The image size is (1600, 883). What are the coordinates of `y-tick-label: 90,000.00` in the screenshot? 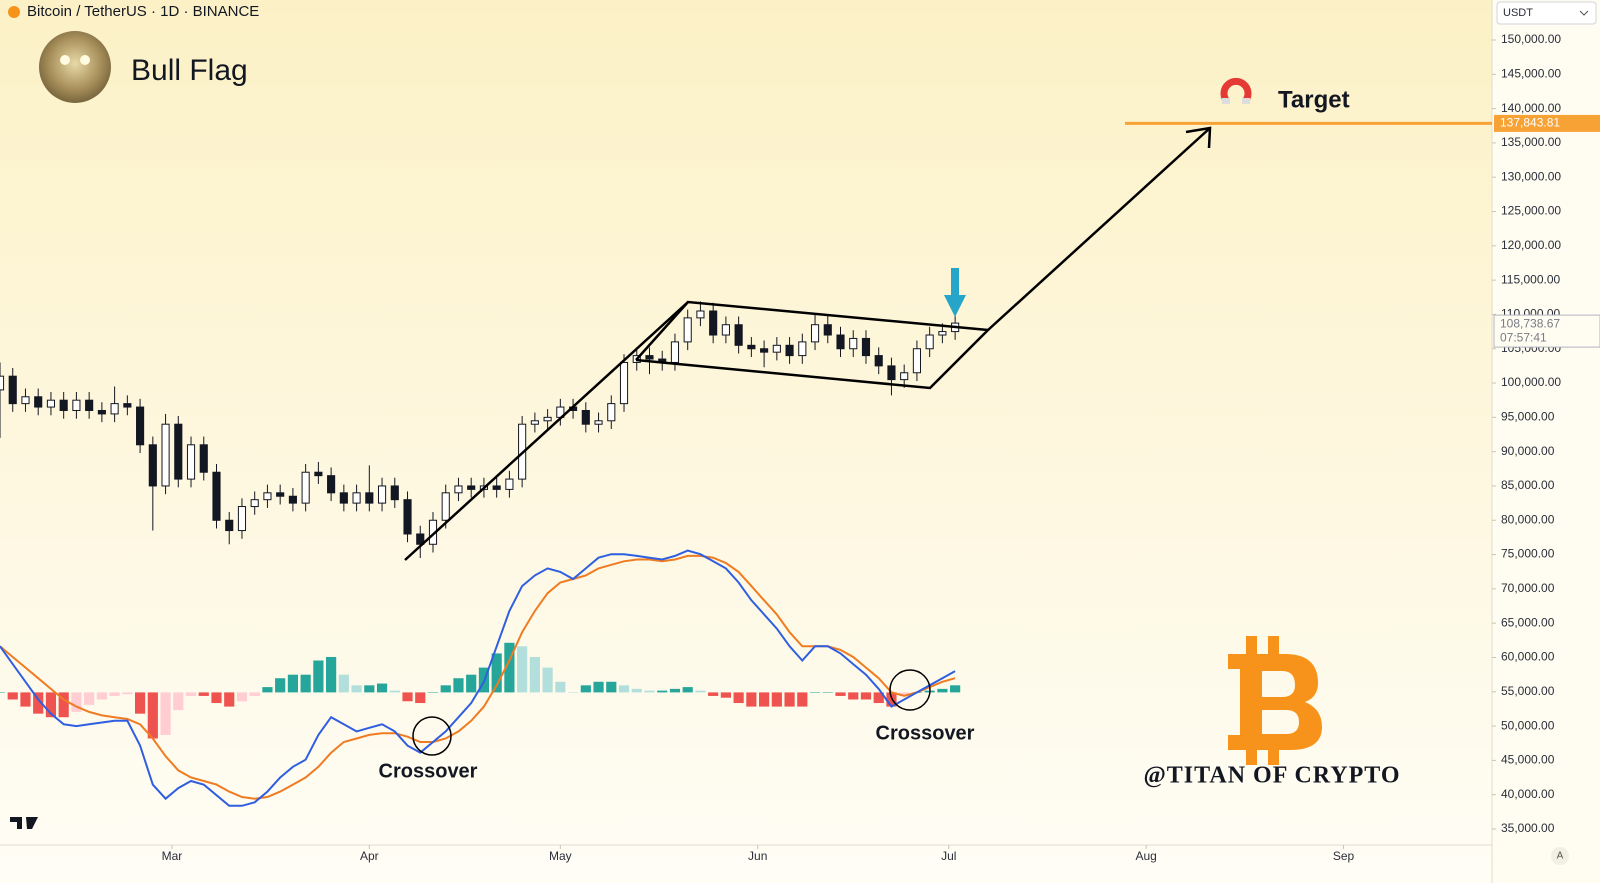 It's located at (1528, 451).